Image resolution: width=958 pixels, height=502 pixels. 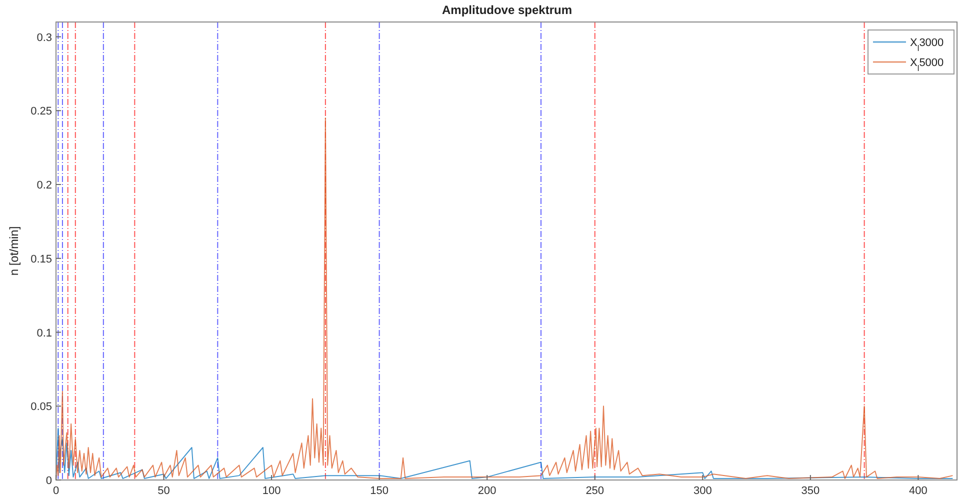 What do you see at coordinates (927, 64) in the screenshot?
I see `legend-label: X$_{l}$5000` at bounding box center [927, 64].